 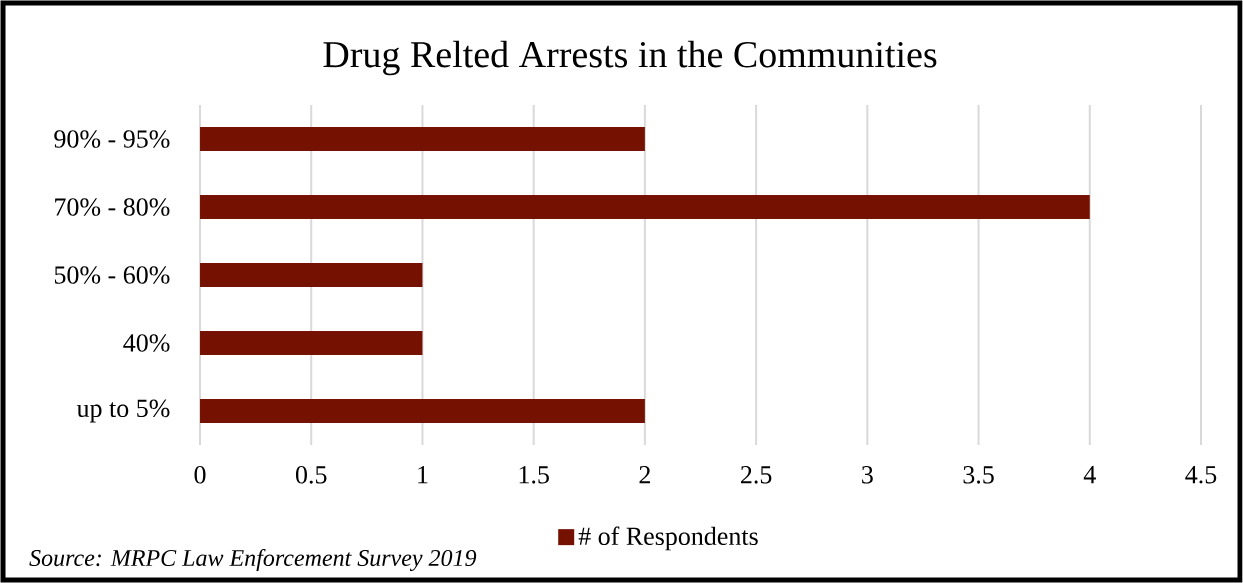 I want to click on source-note: Source: MRPC Law Enforcement Survey 2019, so click(x=253, y=560).